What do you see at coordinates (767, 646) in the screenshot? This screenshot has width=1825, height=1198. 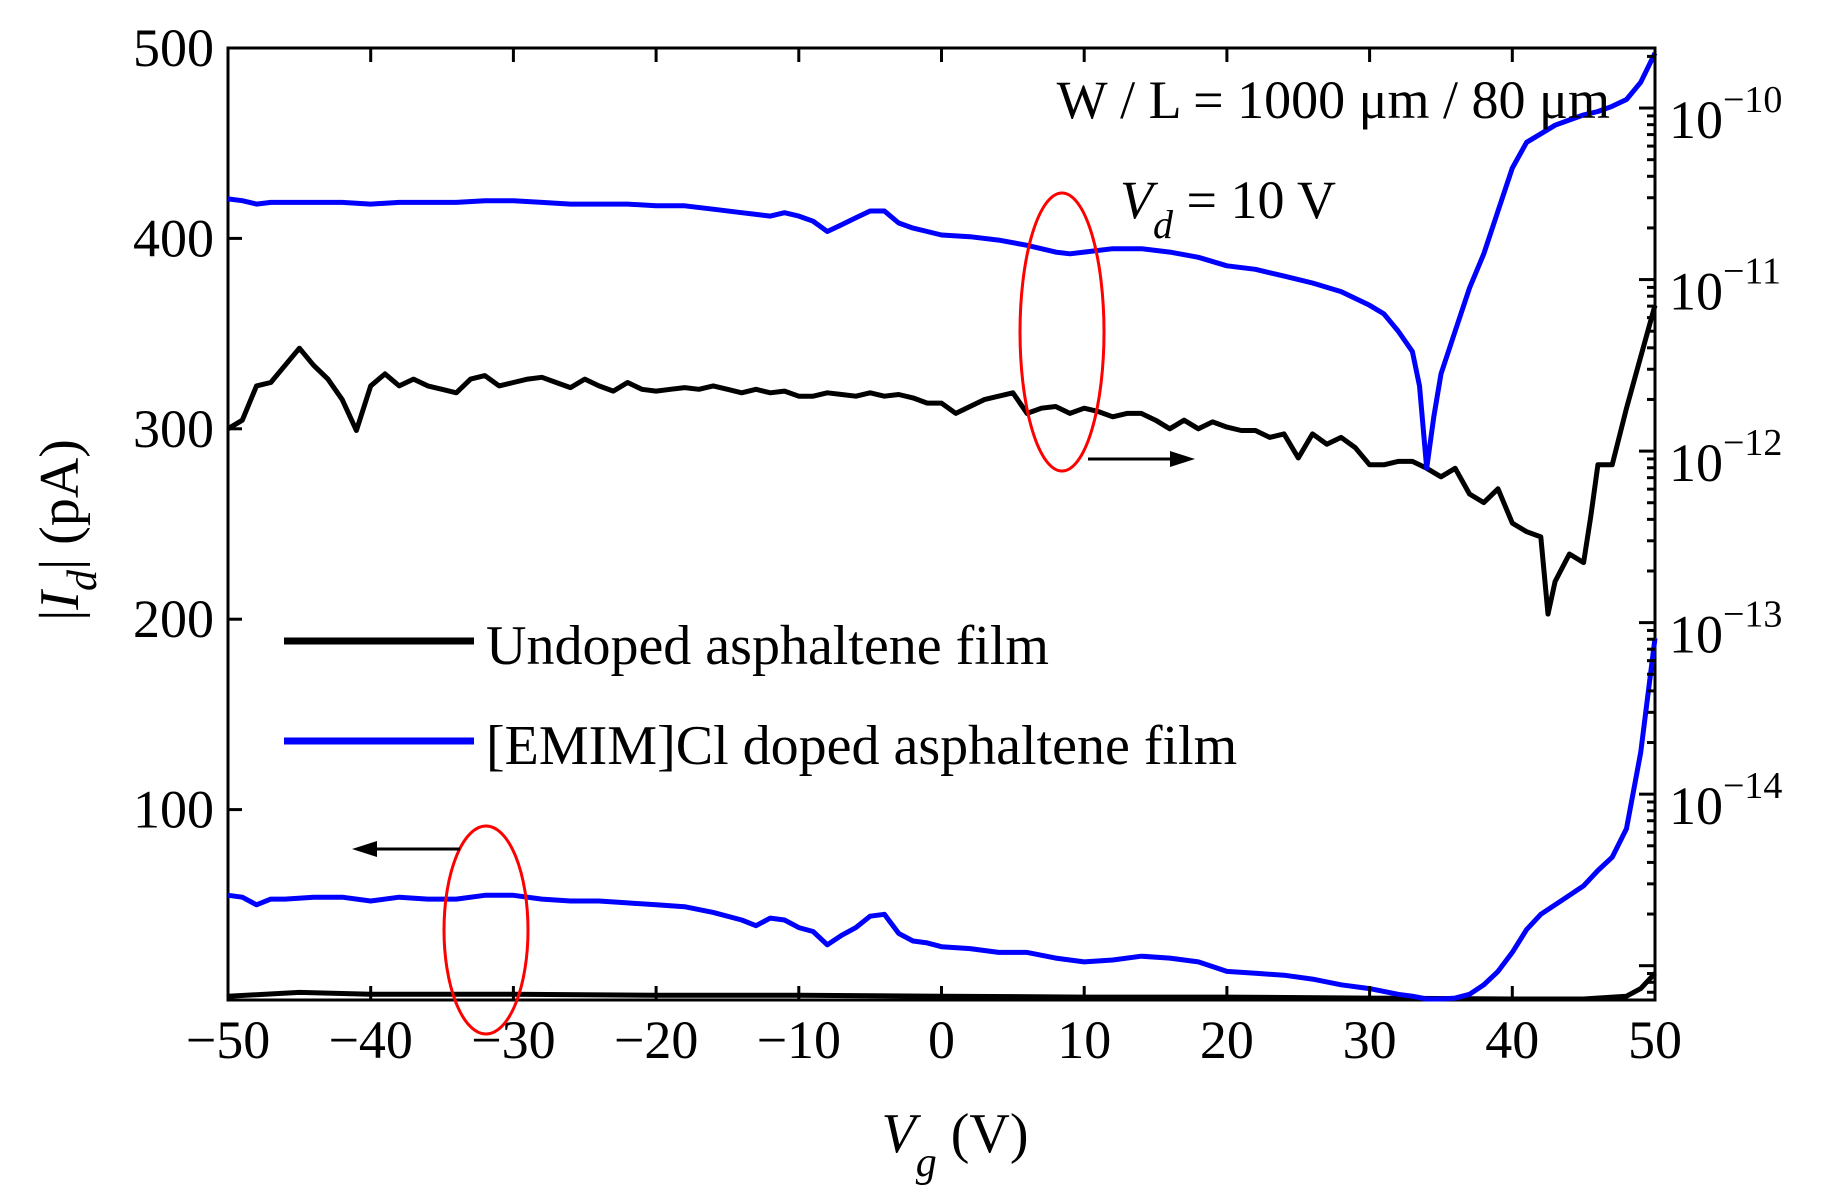 I see `legend-label-undoped: Undoped asphaltene film` at bounding box center [767, 646].